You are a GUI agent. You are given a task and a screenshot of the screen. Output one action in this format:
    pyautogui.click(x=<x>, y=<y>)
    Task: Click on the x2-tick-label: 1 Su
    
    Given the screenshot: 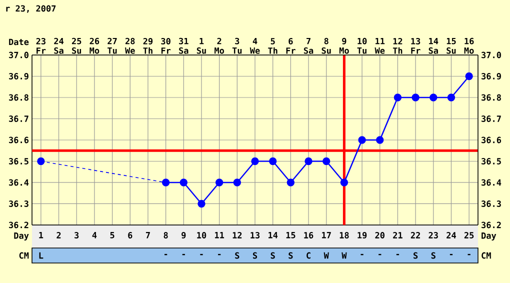 What is the action you would take?
    pyautogui.click(x=201, y=46)
    